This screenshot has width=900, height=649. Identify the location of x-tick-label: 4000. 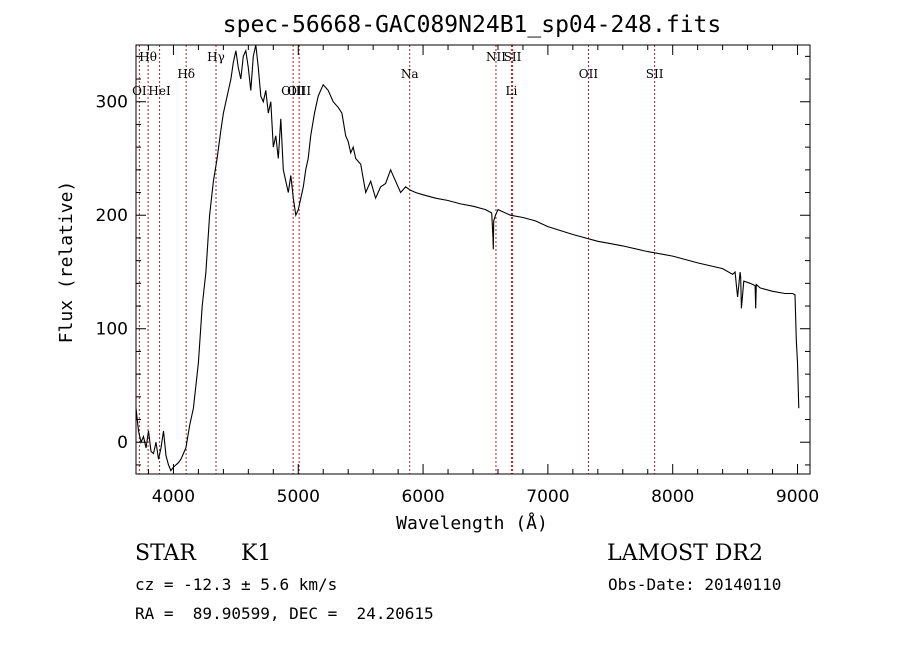
(173, 497).